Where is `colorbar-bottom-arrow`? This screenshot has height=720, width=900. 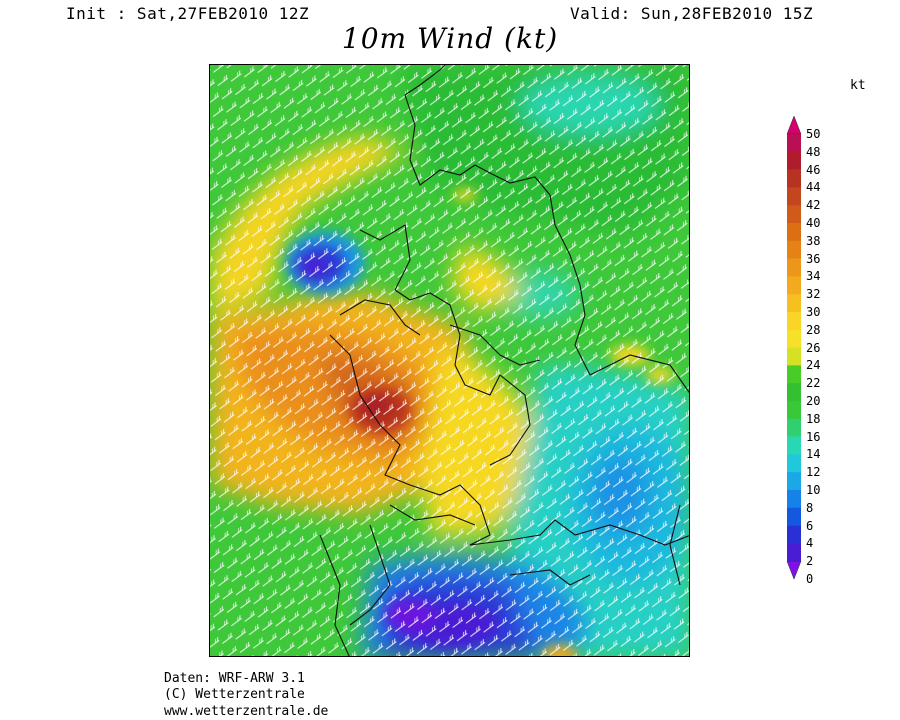 colorbar-bottom-arrow is located at coordinates (794, 570).